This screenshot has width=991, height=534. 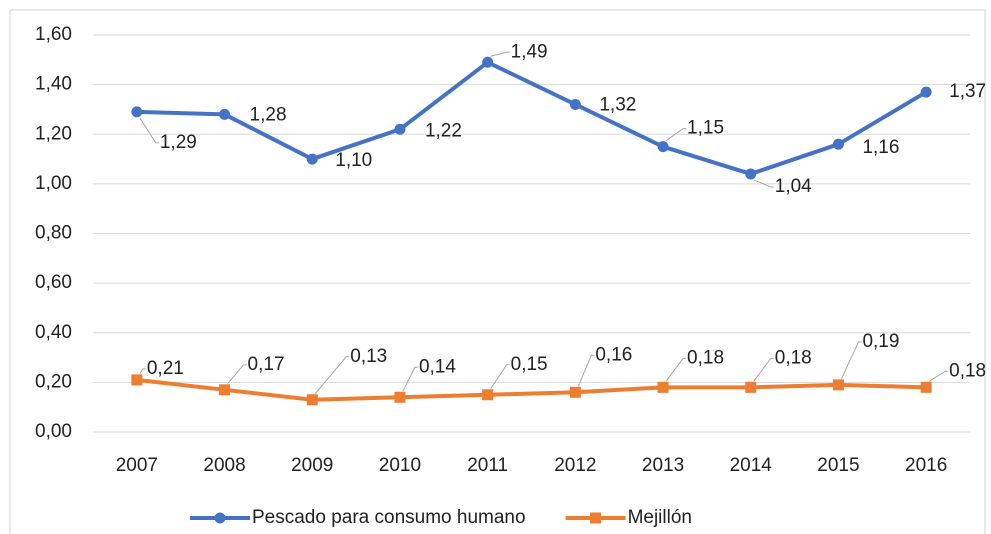 What do you see at coordinates (53, 84) in the screenshot?
I see `y-tick-label: 1,40` at bounding box center [53, 84].